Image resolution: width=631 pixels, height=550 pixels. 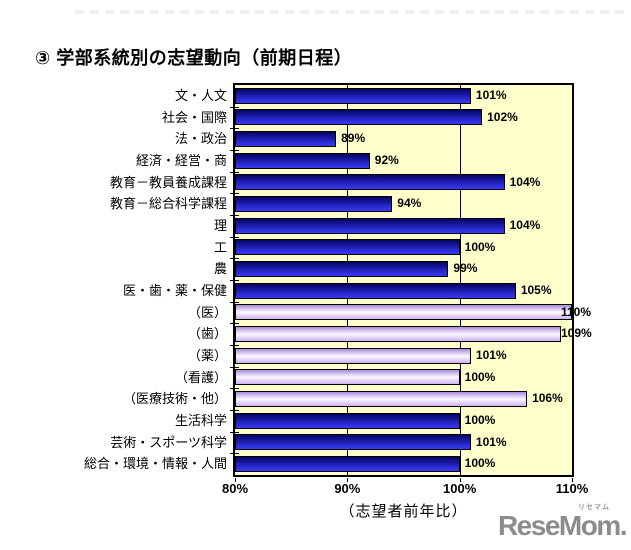 I want to click on category-label: 文・人文, so click(x=200, y=95).